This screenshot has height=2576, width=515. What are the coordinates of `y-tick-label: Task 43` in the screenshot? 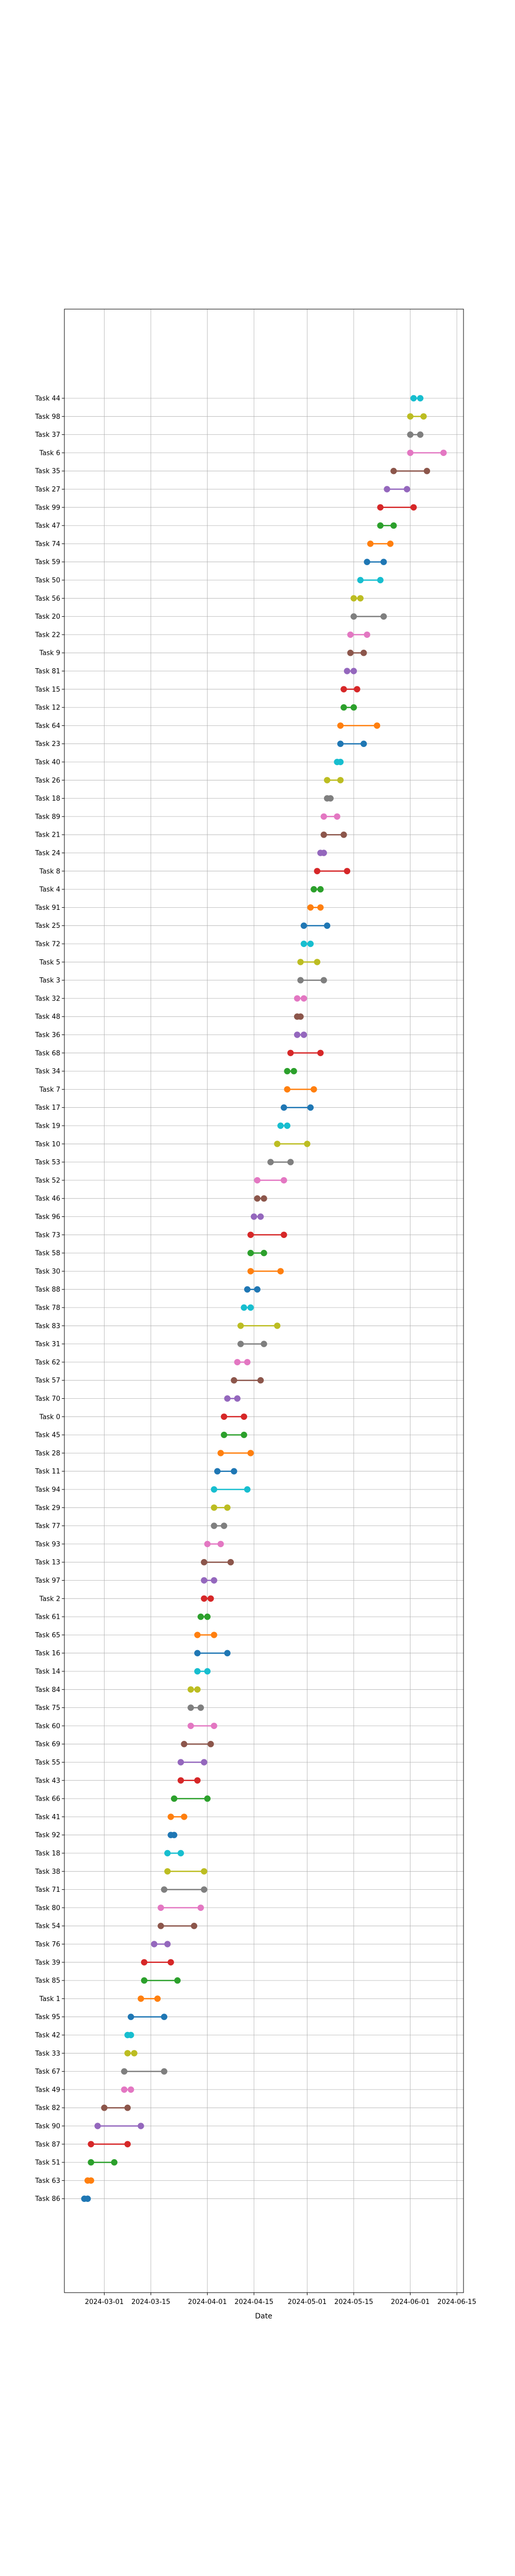 It's located at (47, 1781).